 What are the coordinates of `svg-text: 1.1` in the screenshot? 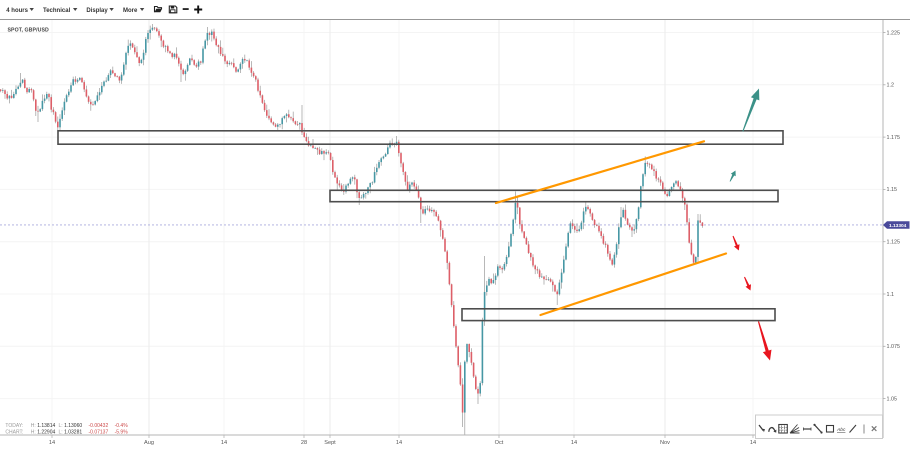 It's located at (891, 295).